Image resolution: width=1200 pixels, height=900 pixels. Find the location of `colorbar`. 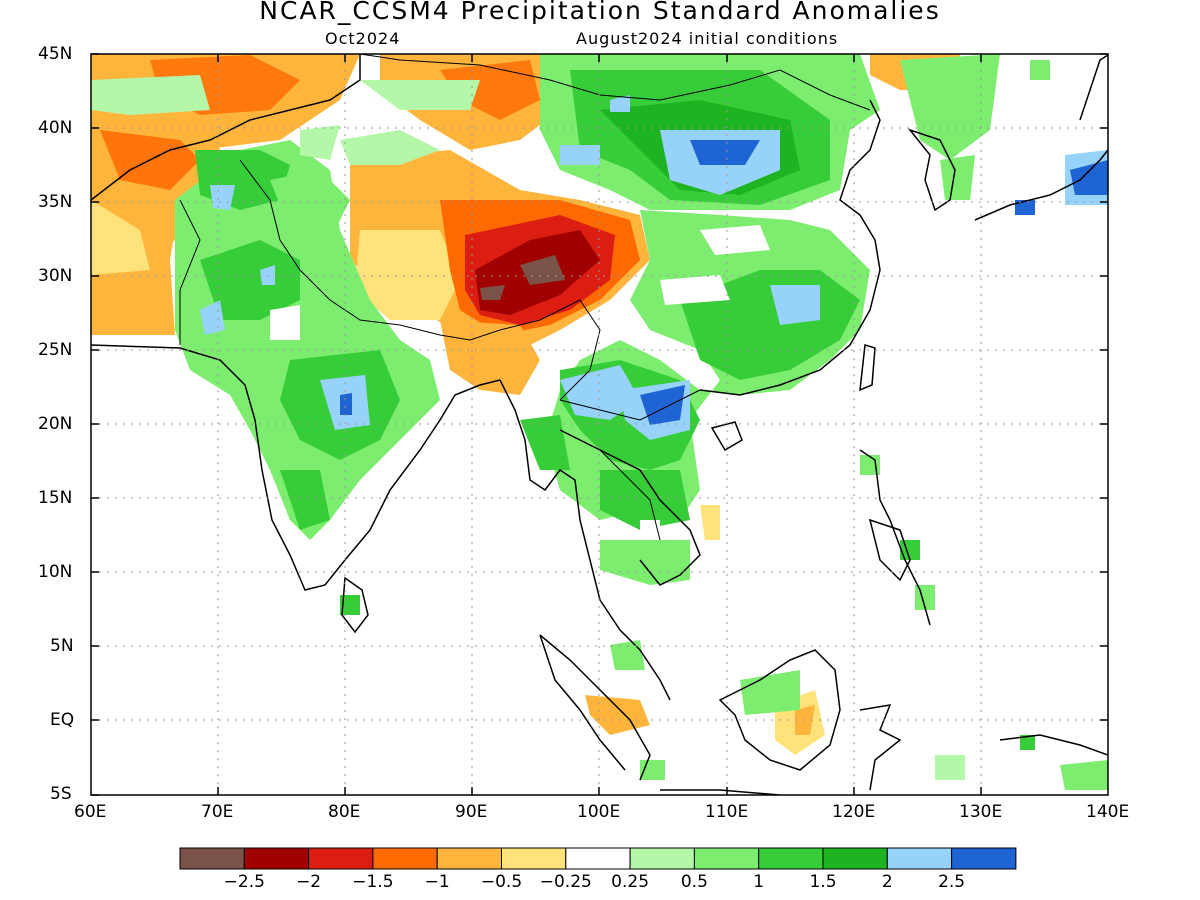

colorbar is located at coordinates (598, 858).